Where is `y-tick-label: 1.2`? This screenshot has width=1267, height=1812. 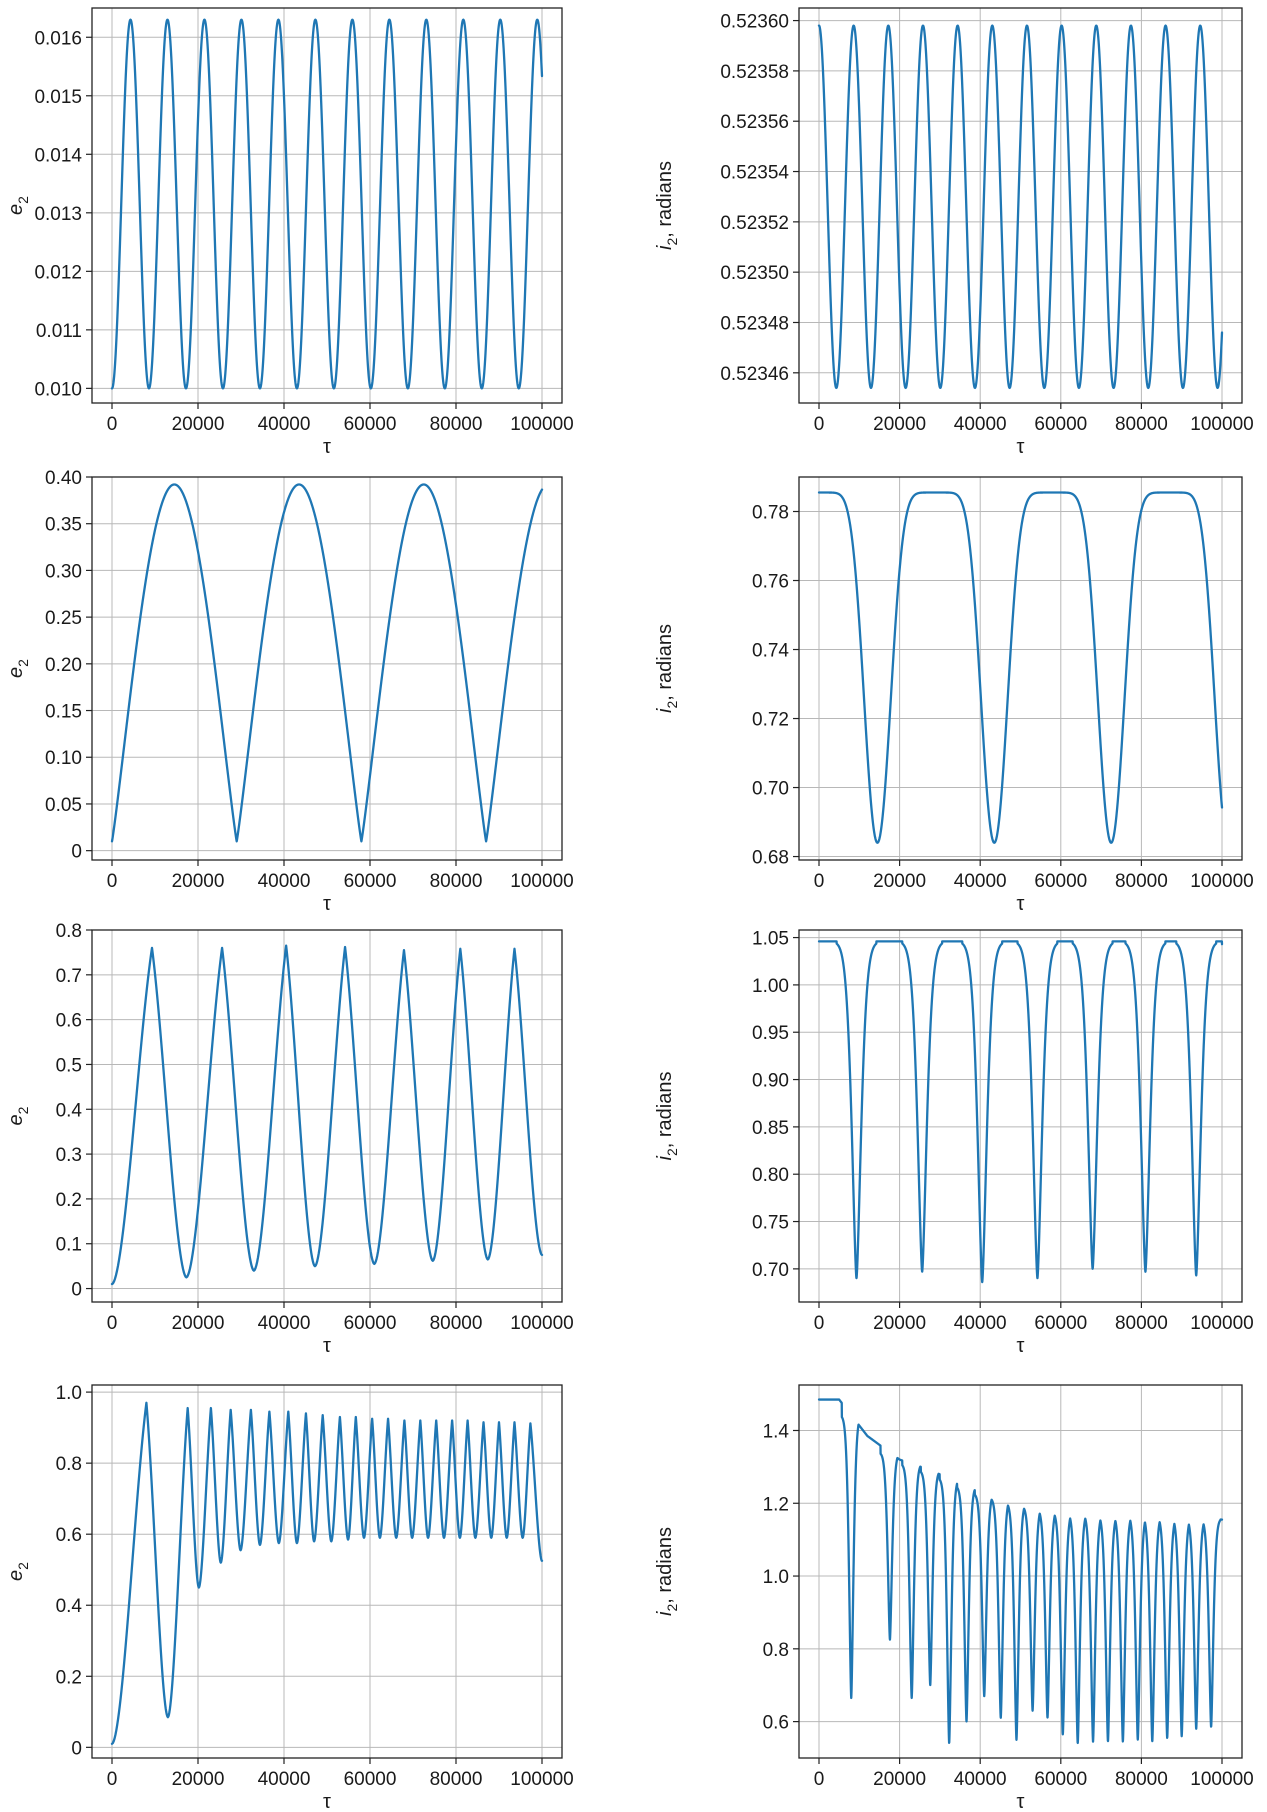
y-tick-label: 1.2 is located at coordinates (776, 1504).